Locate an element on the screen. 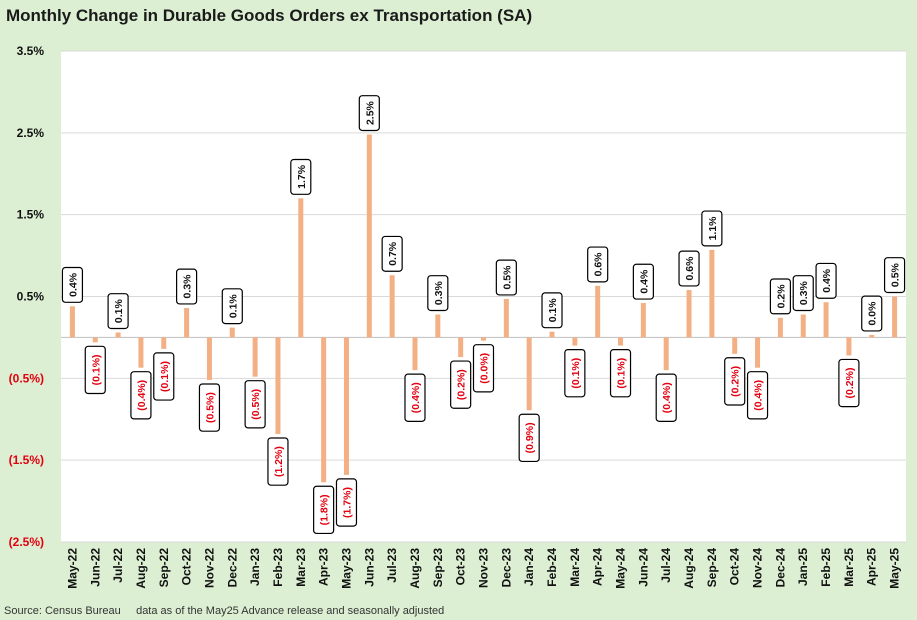 Image resolution: width=917 pixels, height=620 pixels. data-label: 0.6% is located at coordinates (599, 264).